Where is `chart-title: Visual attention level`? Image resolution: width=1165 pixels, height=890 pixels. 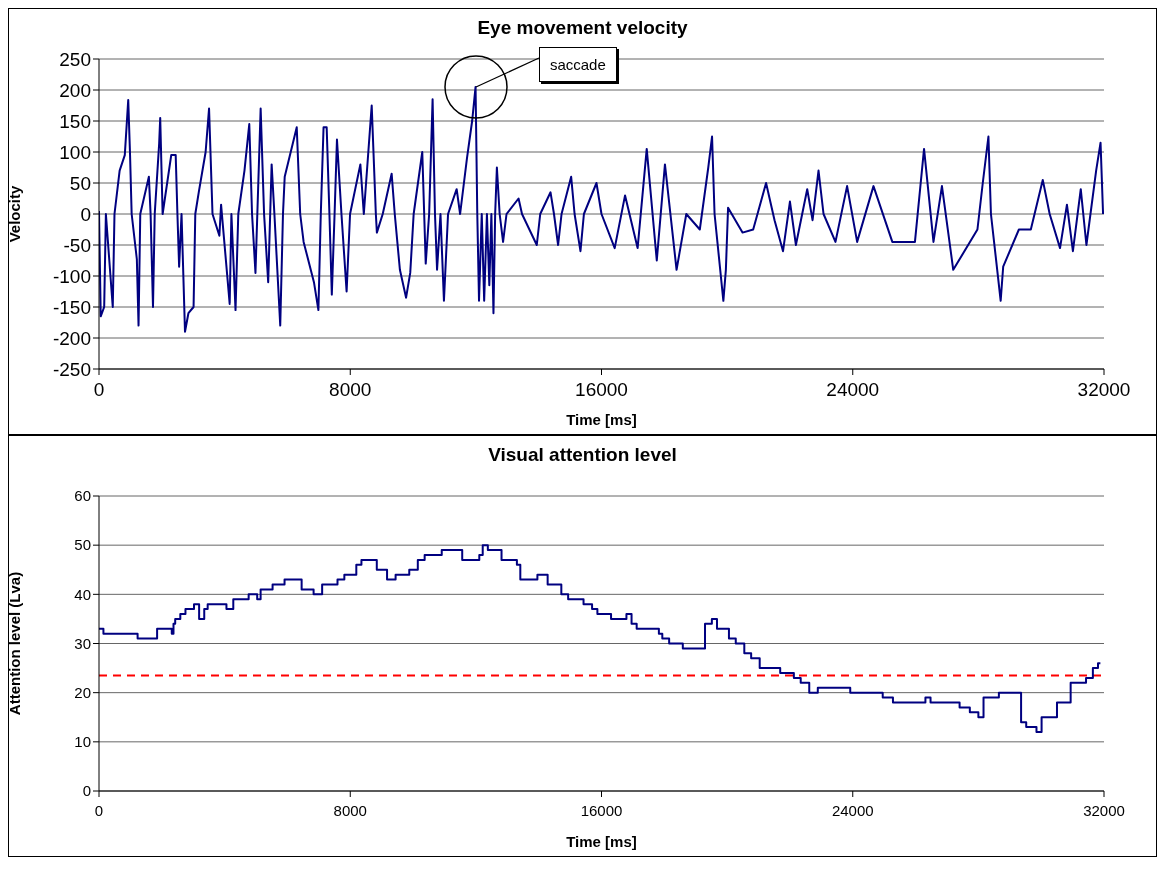
chart-title: Visual attention level is located at coordinates (582, 455).